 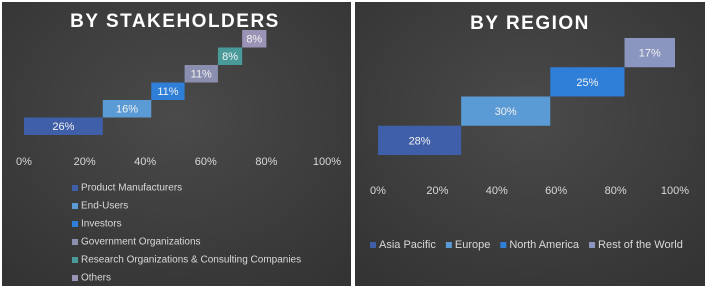 I want to click on legend-label: Others, so click(x=96, y=278).